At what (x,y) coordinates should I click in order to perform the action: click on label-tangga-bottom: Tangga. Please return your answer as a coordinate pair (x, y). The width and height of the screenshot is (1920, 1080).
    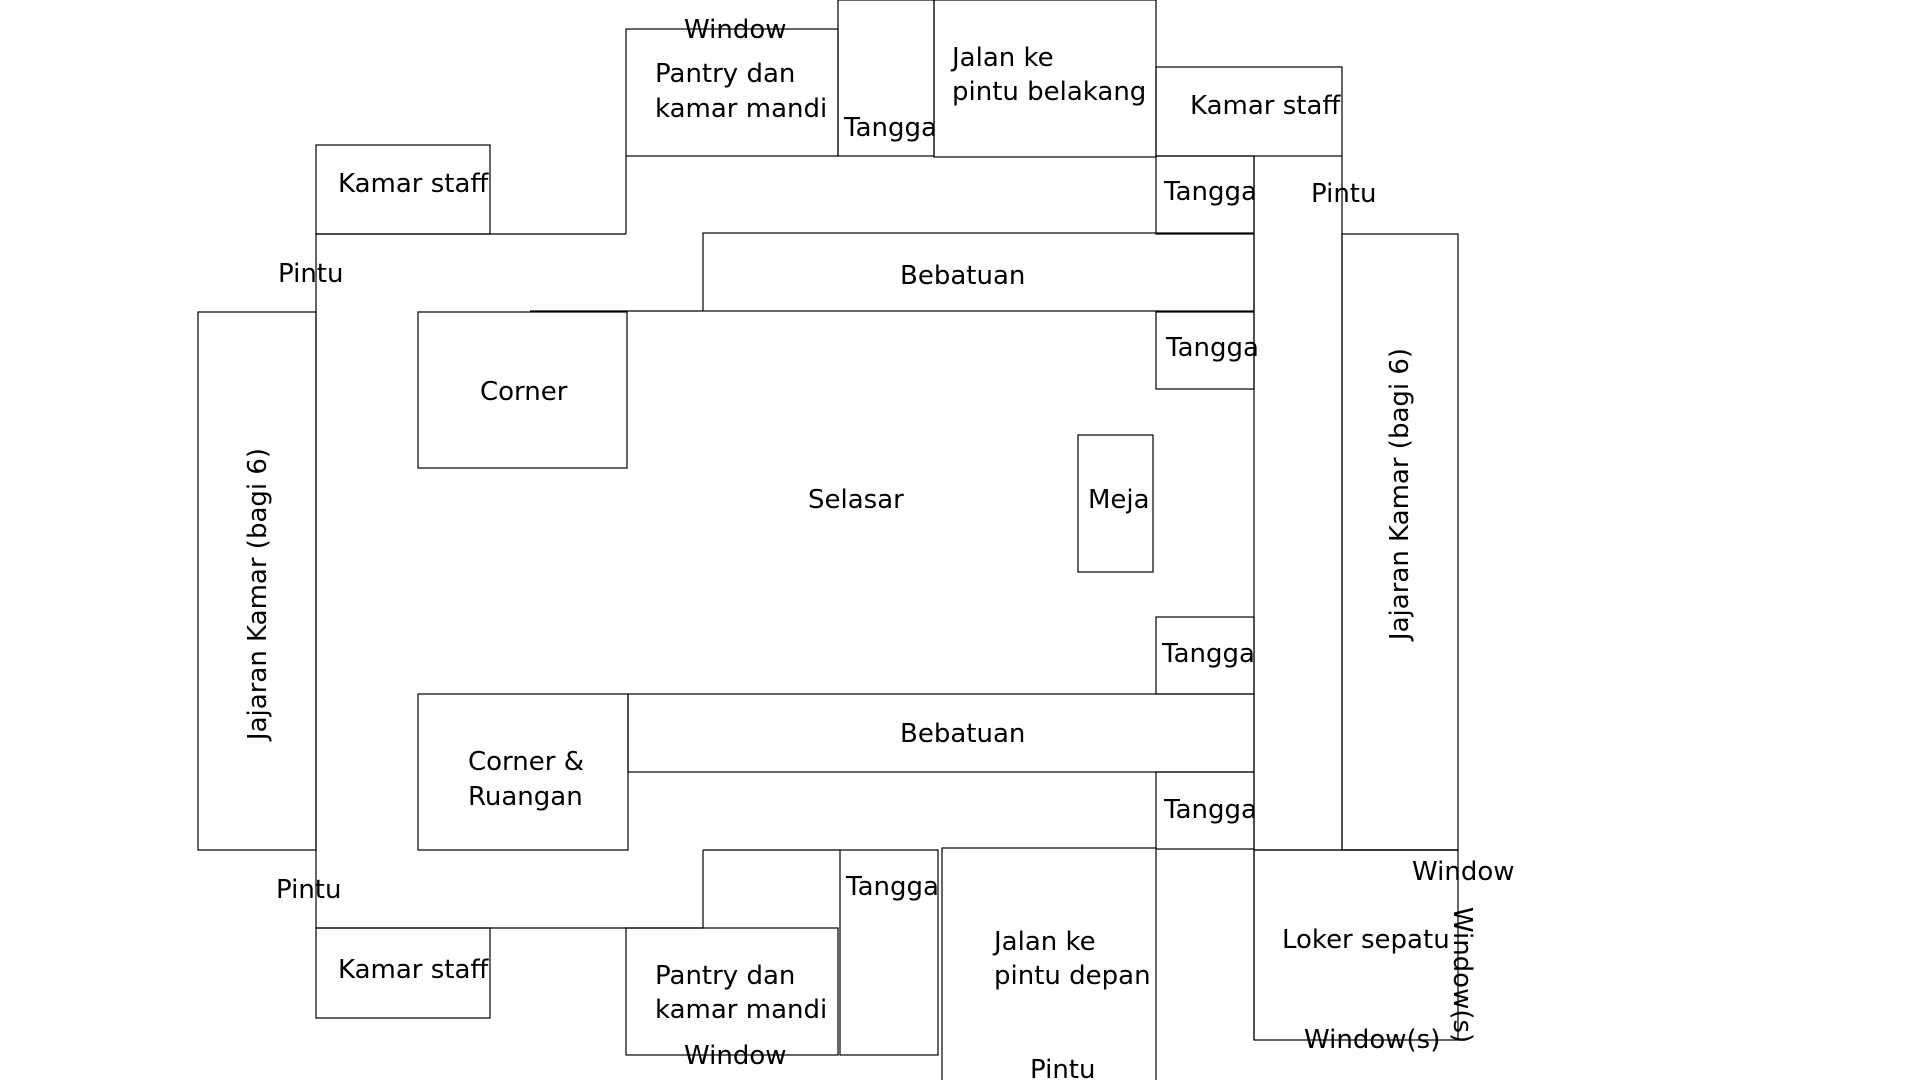
    Looking at the image, I should click on (892, 887).